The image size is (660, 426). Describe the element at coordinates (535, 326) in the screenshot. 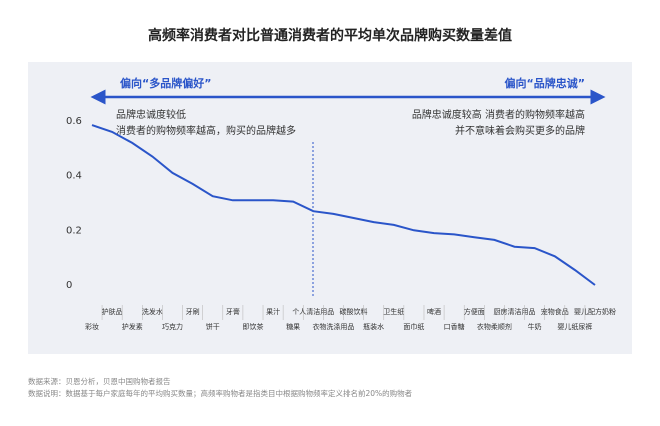

I see `x-tick-label: 牛奶` at that location.